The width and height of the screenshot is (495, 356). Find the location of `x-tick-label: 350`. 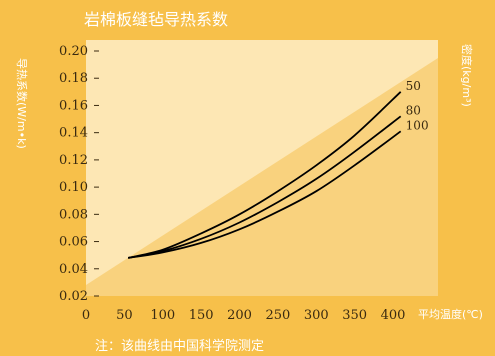

x-tick-label: 350 is located at coordinates (354, 315).